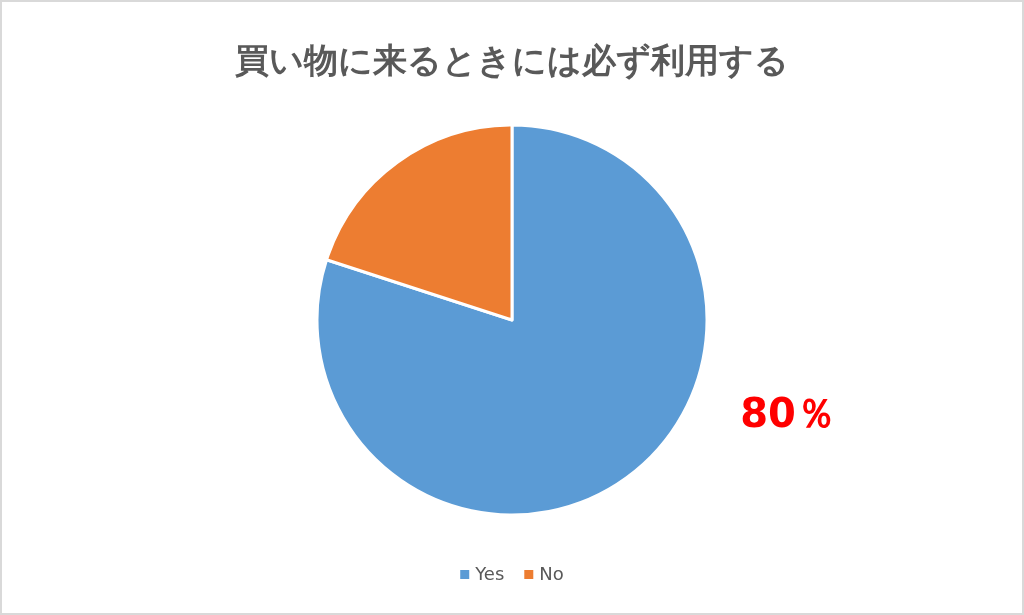 This screenshot has height=615, width=1024. What do you see at coordinates (512, 60) in the screenshot?
I see `title: 買い物に来るときには必ず利用する` at bounding box center [512, 60].